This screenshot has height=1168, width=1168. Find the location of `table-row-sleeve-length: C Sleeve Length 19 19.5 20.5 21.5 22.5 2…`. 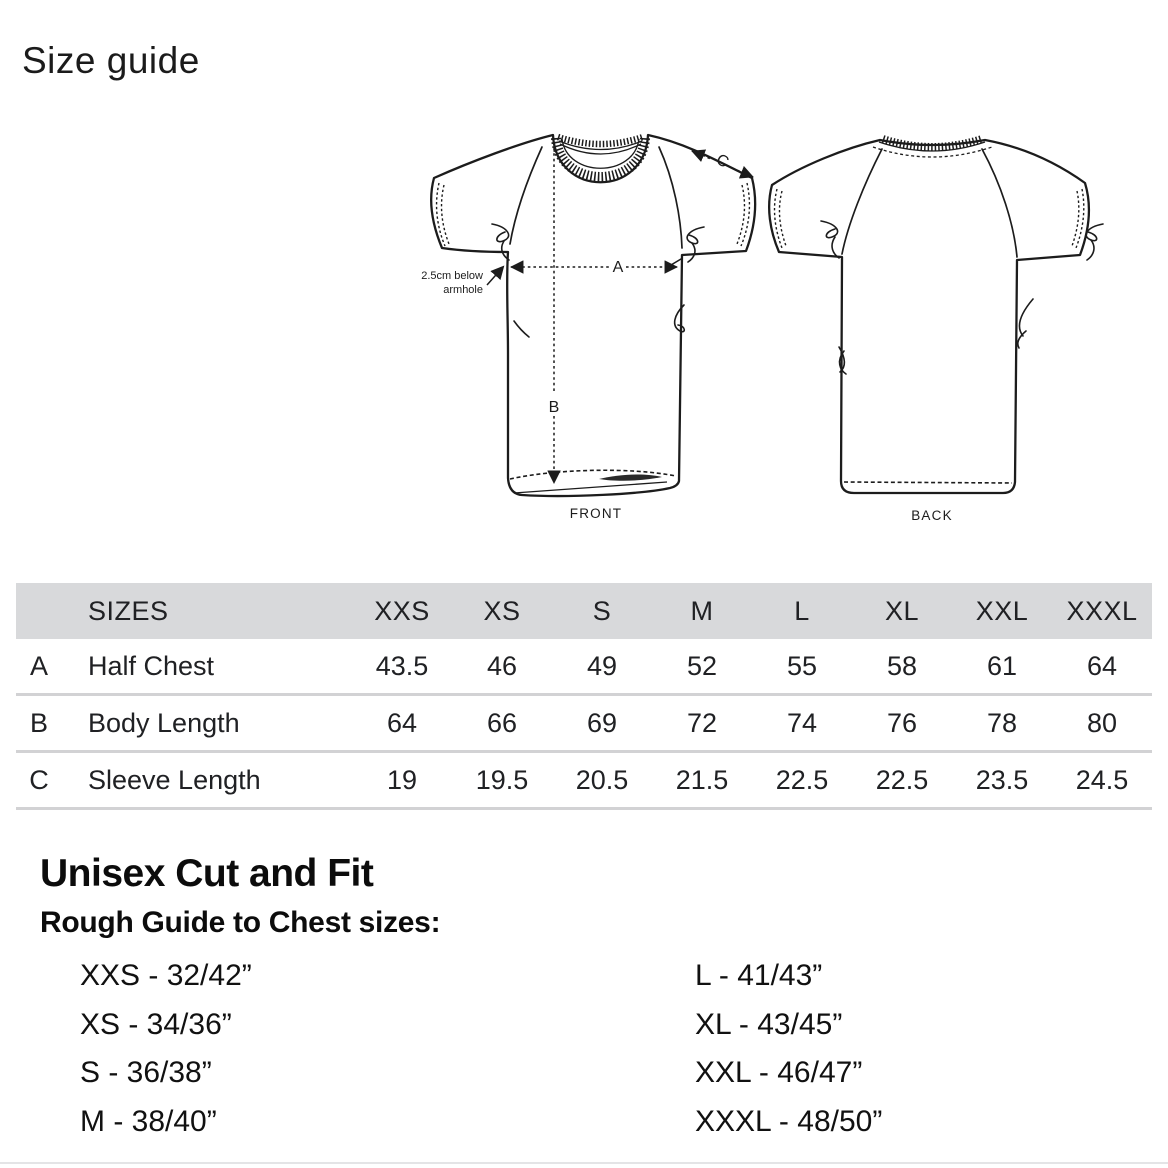

table-row-sleeve-length: C Sleeve Length 19 19.5 20.5 21.5 22.5 2… is located at coordinates (584, 781).